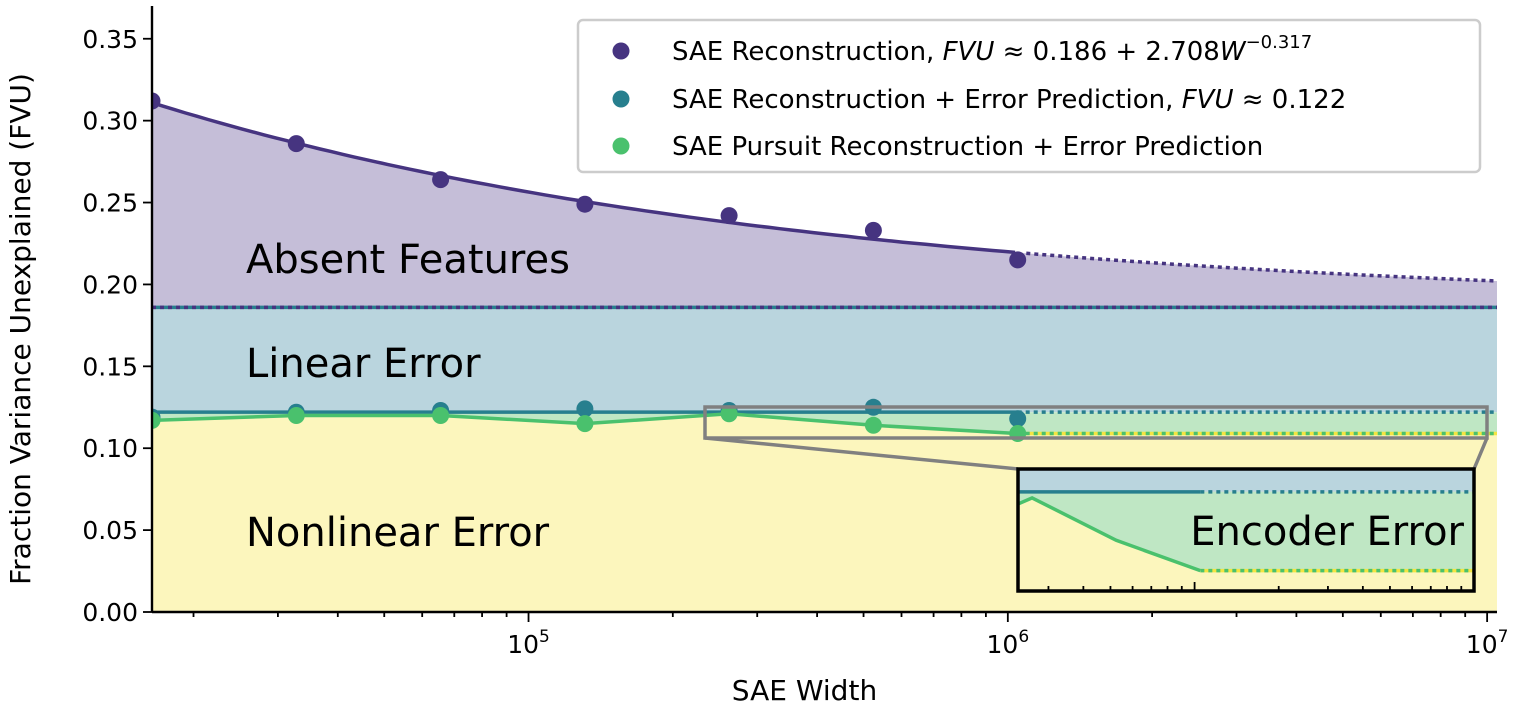 This screenshot has width=1521, height=714. What do you see at coordinates (110, 448) in the screenshot?
I see `y-tick-label: 0.10` at bounding box center [110, 448].